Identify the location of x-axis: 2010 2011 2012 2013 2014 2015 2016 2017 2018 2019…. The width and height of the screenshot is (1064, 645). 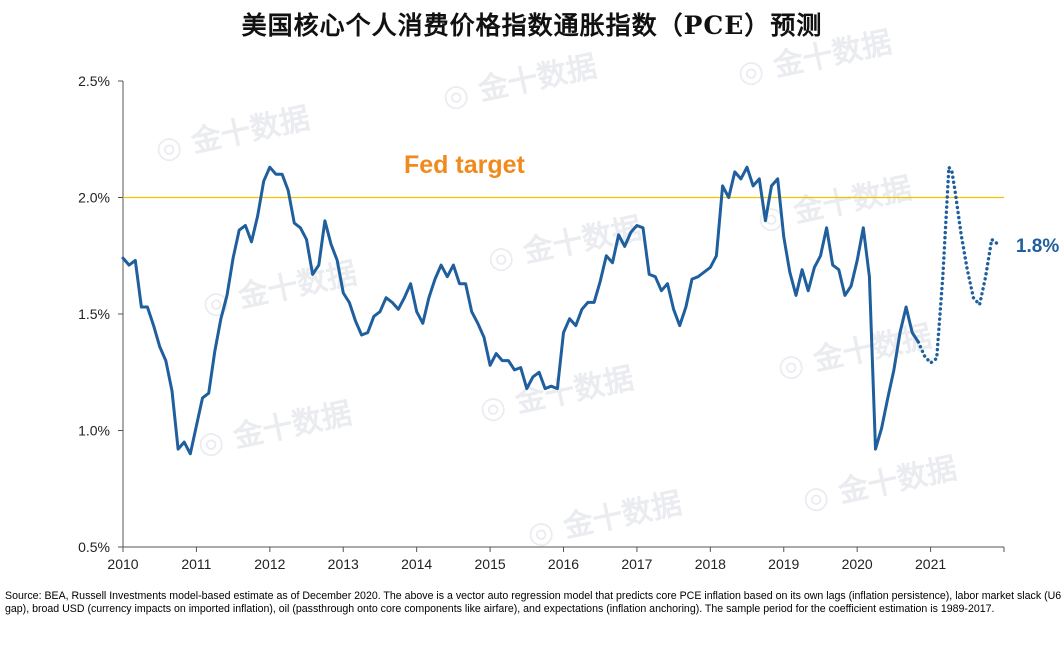
(556, 559).